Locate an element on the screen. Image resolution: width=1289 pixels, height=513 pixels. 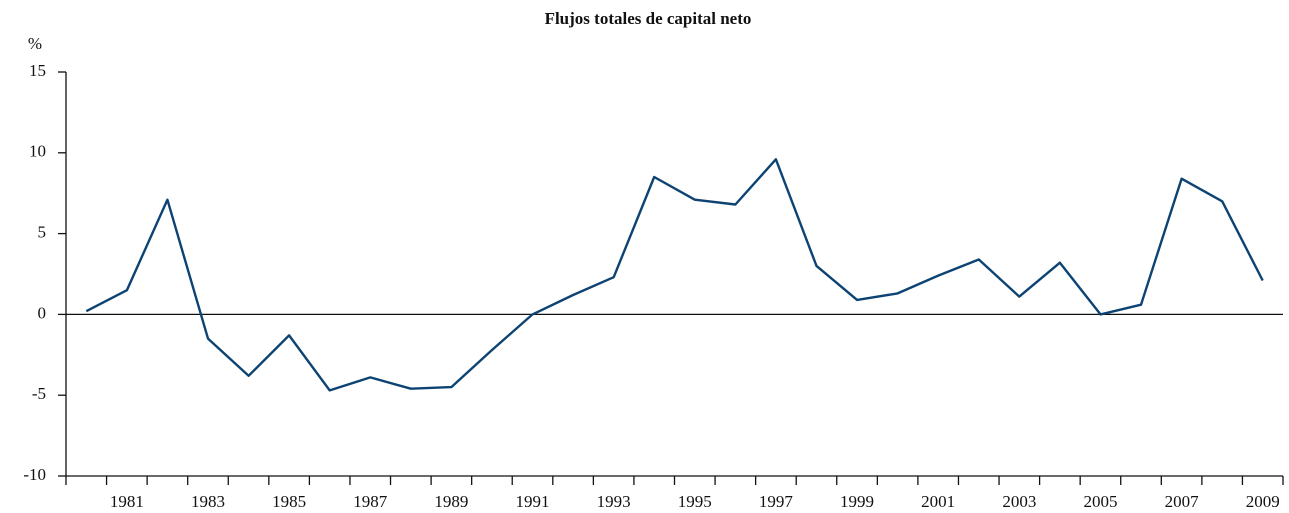
x-tick-label: 2009 is located at coordinates (1263, 501).